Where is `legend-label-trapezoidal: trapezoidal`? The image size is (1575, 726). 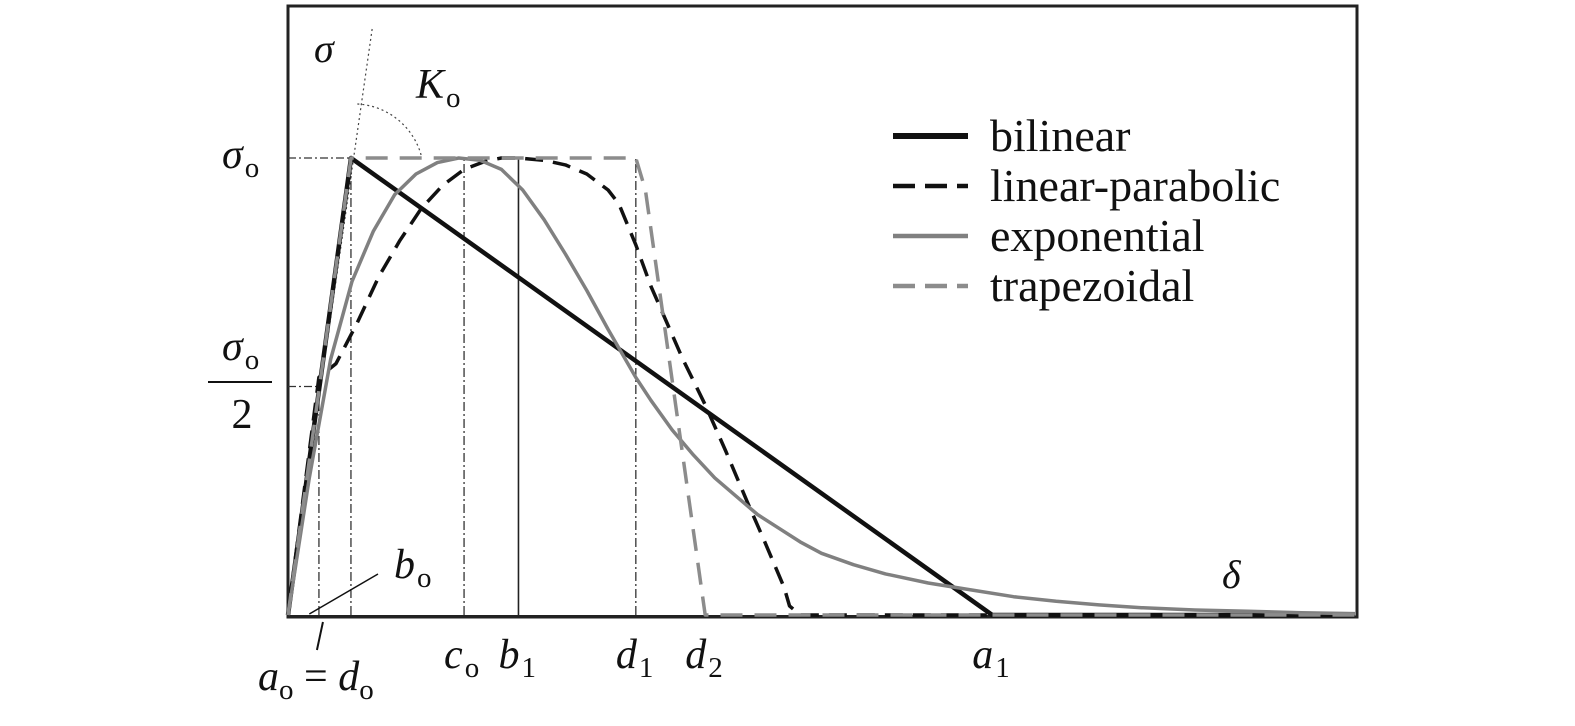 legend-label-trapezoidal: trapezoidal is located at coordinates (1092, 285).